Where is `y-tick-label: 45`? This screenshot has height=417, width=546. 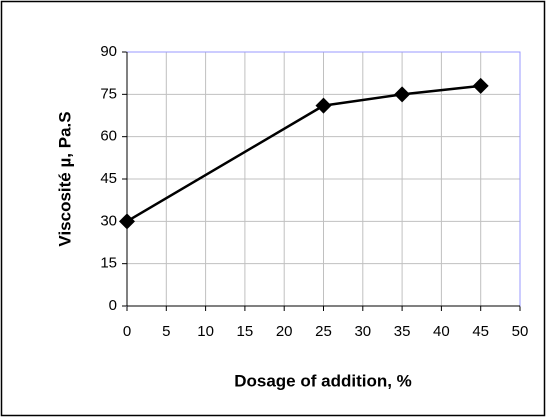 y-tick-label: 45 is located at coordinates (108, 178).